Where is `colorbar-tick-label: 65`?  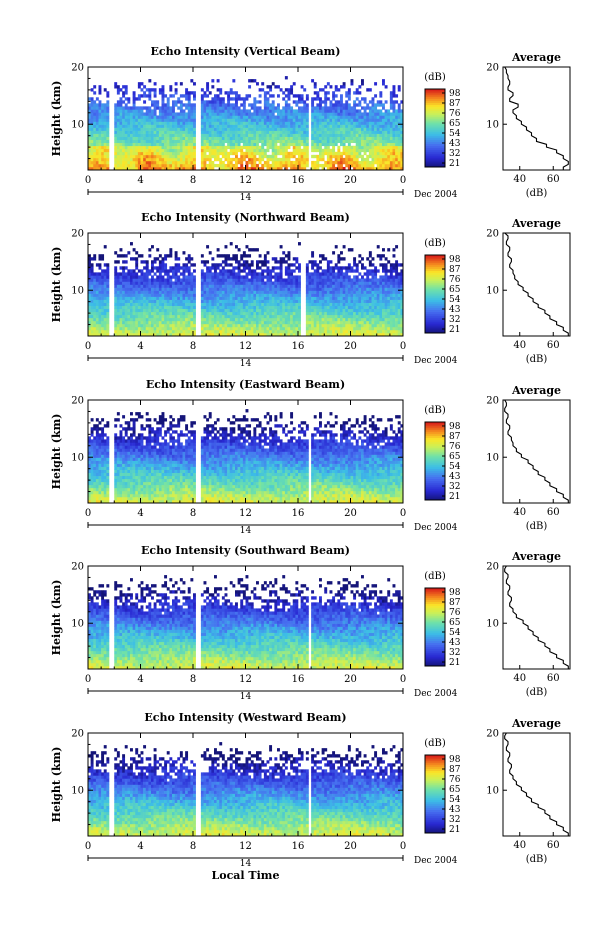
colorbar-tick-label: 65 is located at coordinates (455, 457).